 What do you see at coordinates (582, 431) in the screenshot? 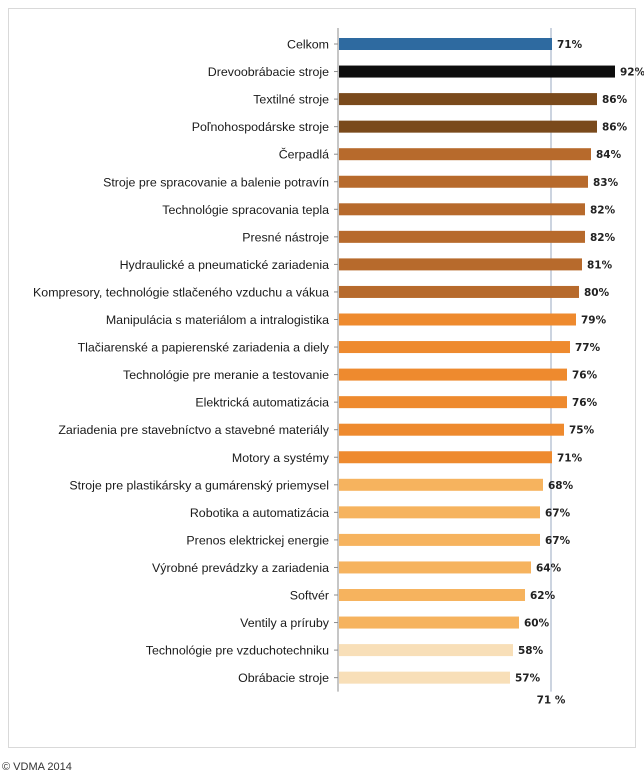
I see `value-label: 75%` at bounding box center [582, 431].